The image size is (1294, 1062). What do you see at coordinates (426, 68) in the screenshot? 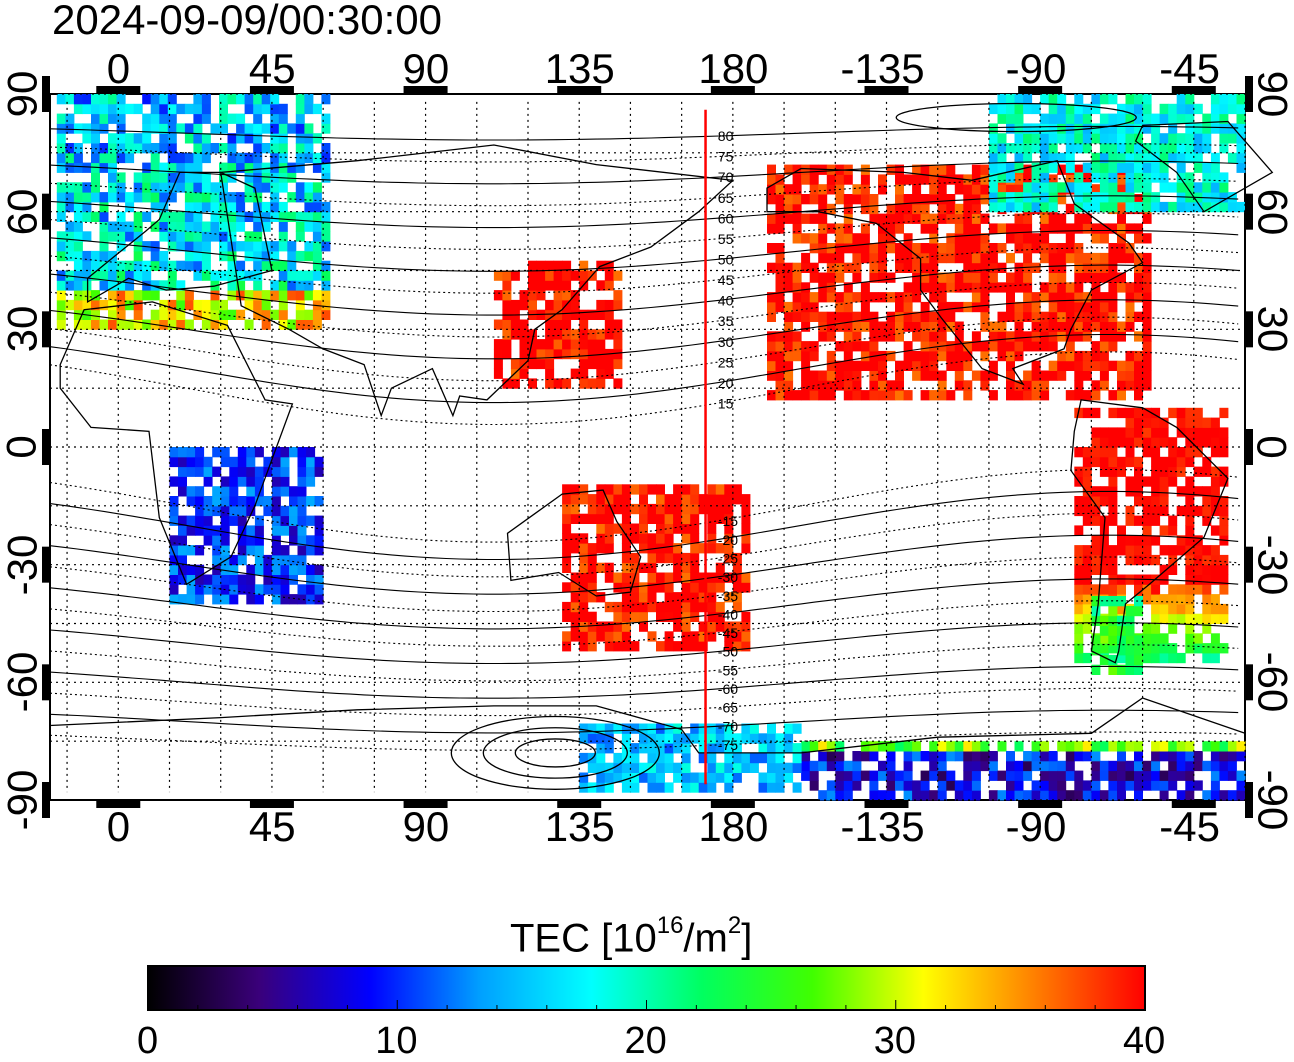
I see `lon-label-top: 90` at bounding box center [426, 68].